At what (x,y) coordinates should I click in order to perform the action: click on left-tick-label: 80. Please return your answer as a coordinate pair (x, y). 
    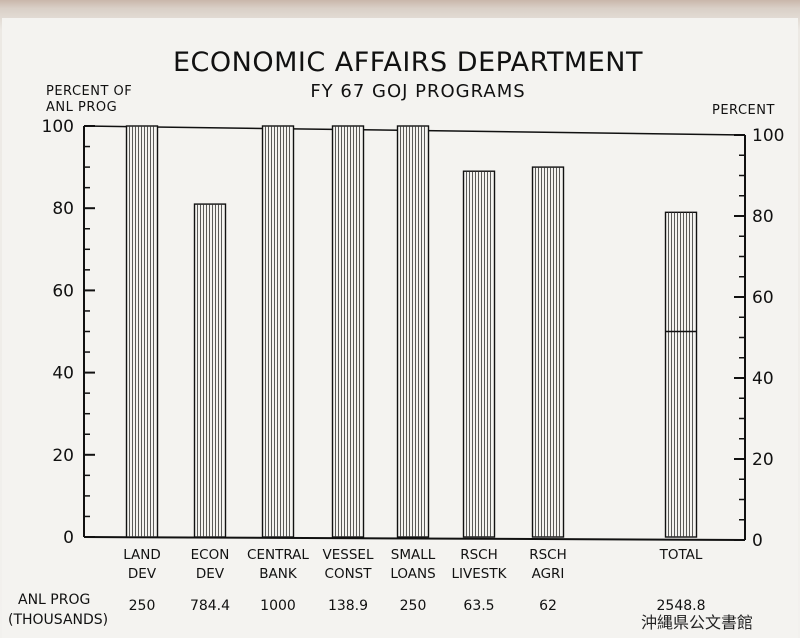
    Looking at the image, I should click on (63, 209).